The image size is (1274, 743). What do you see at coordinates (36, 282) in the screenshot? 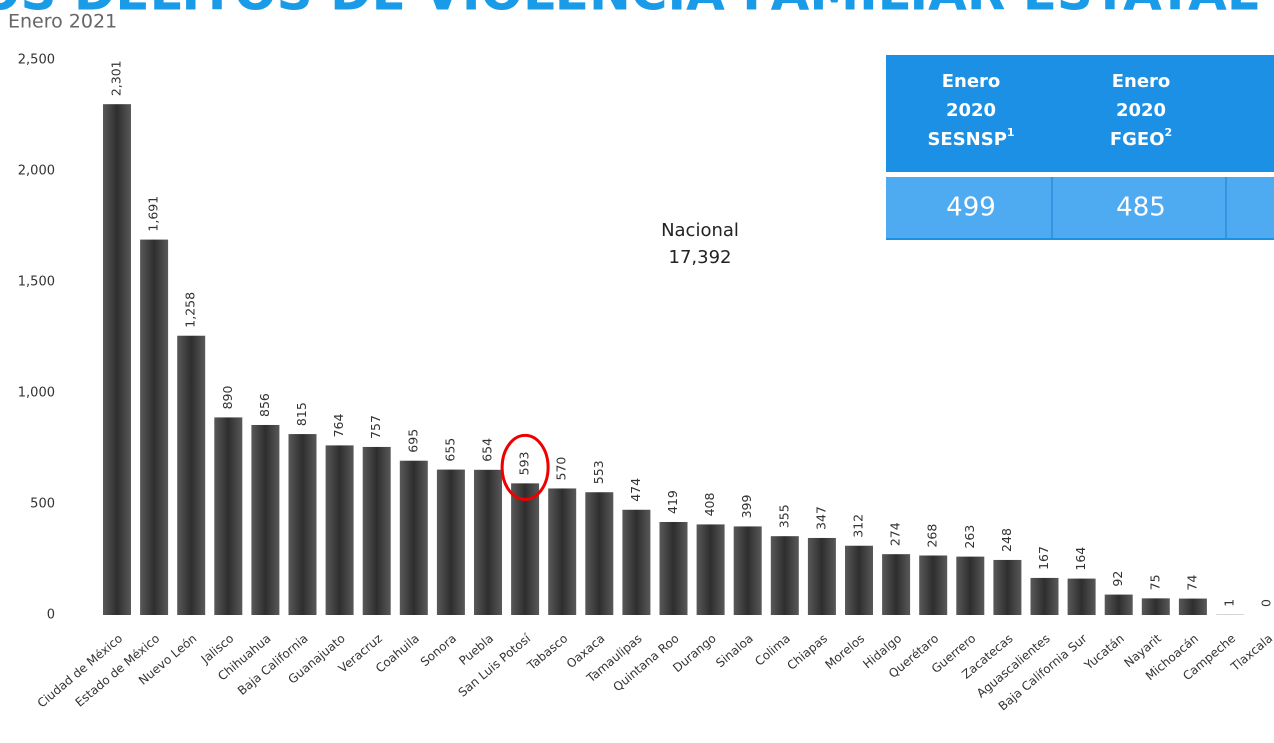
I see `y-tick-label: 1,500` at bounding box center [36, 282].